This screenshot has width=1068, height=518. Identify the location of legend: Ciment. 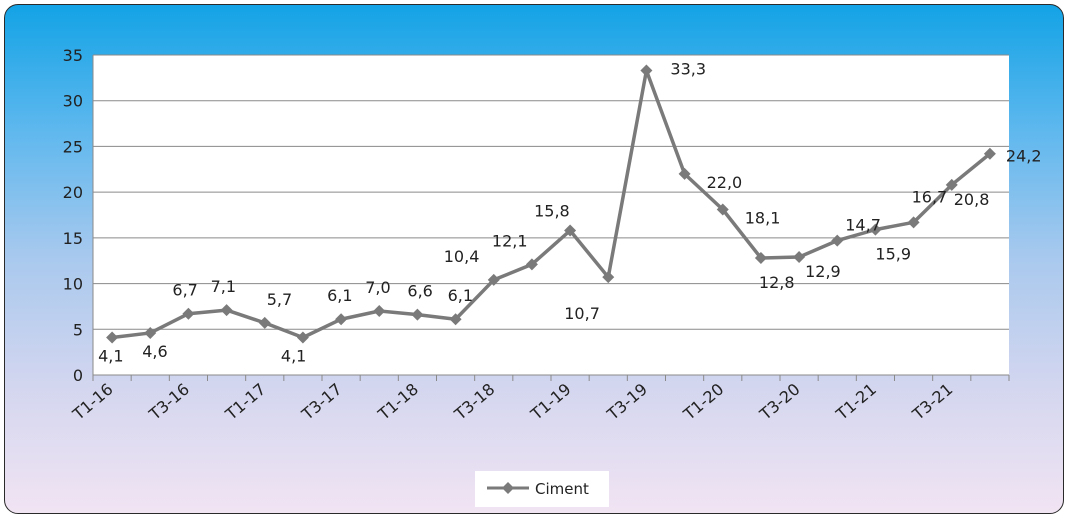
(542, 489).